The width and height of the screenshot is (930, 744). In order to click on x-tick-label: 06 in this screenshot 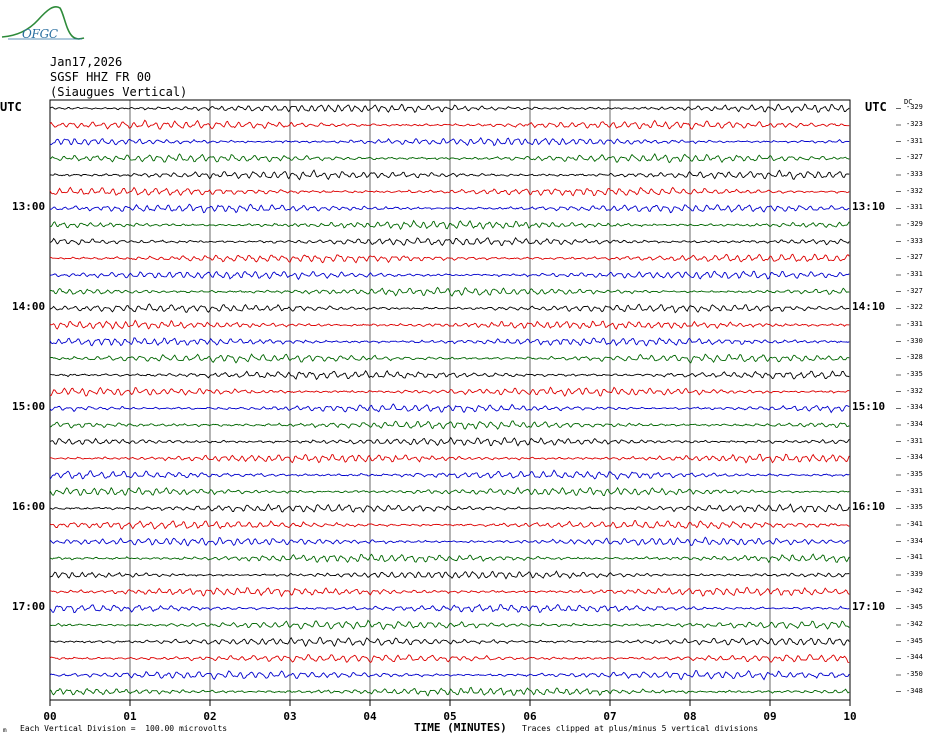, I will do `click(530, 716)`.